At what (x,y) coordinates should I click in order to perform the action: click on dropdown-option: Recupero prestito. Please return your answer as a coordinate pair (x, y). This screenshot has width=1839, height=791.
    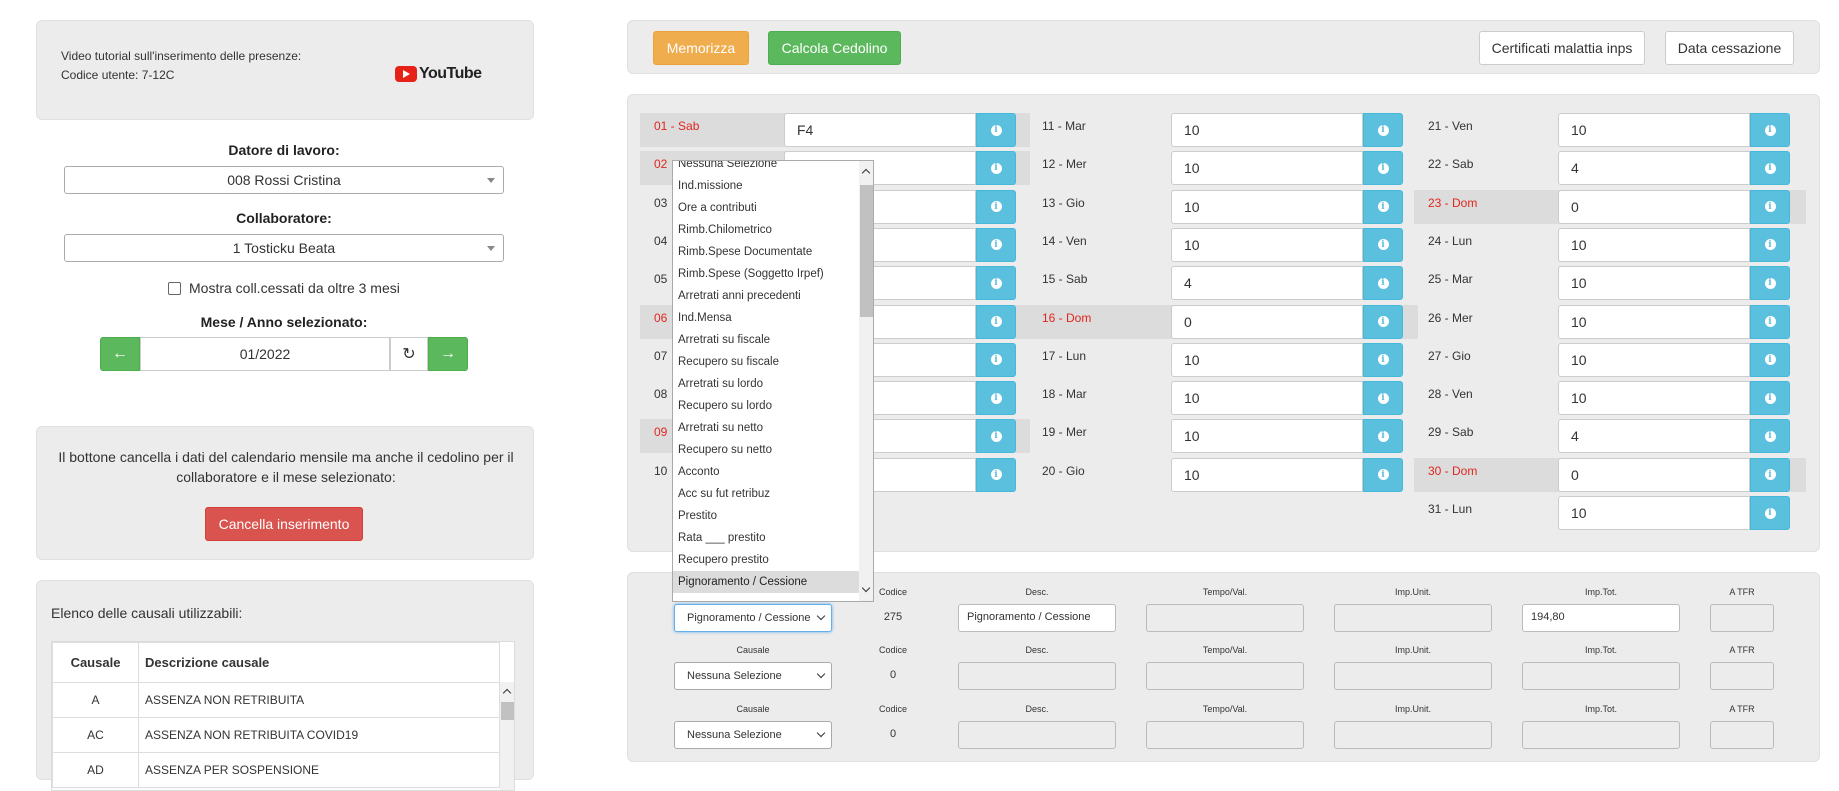
    Looking at the image, I should click on (723, 560).